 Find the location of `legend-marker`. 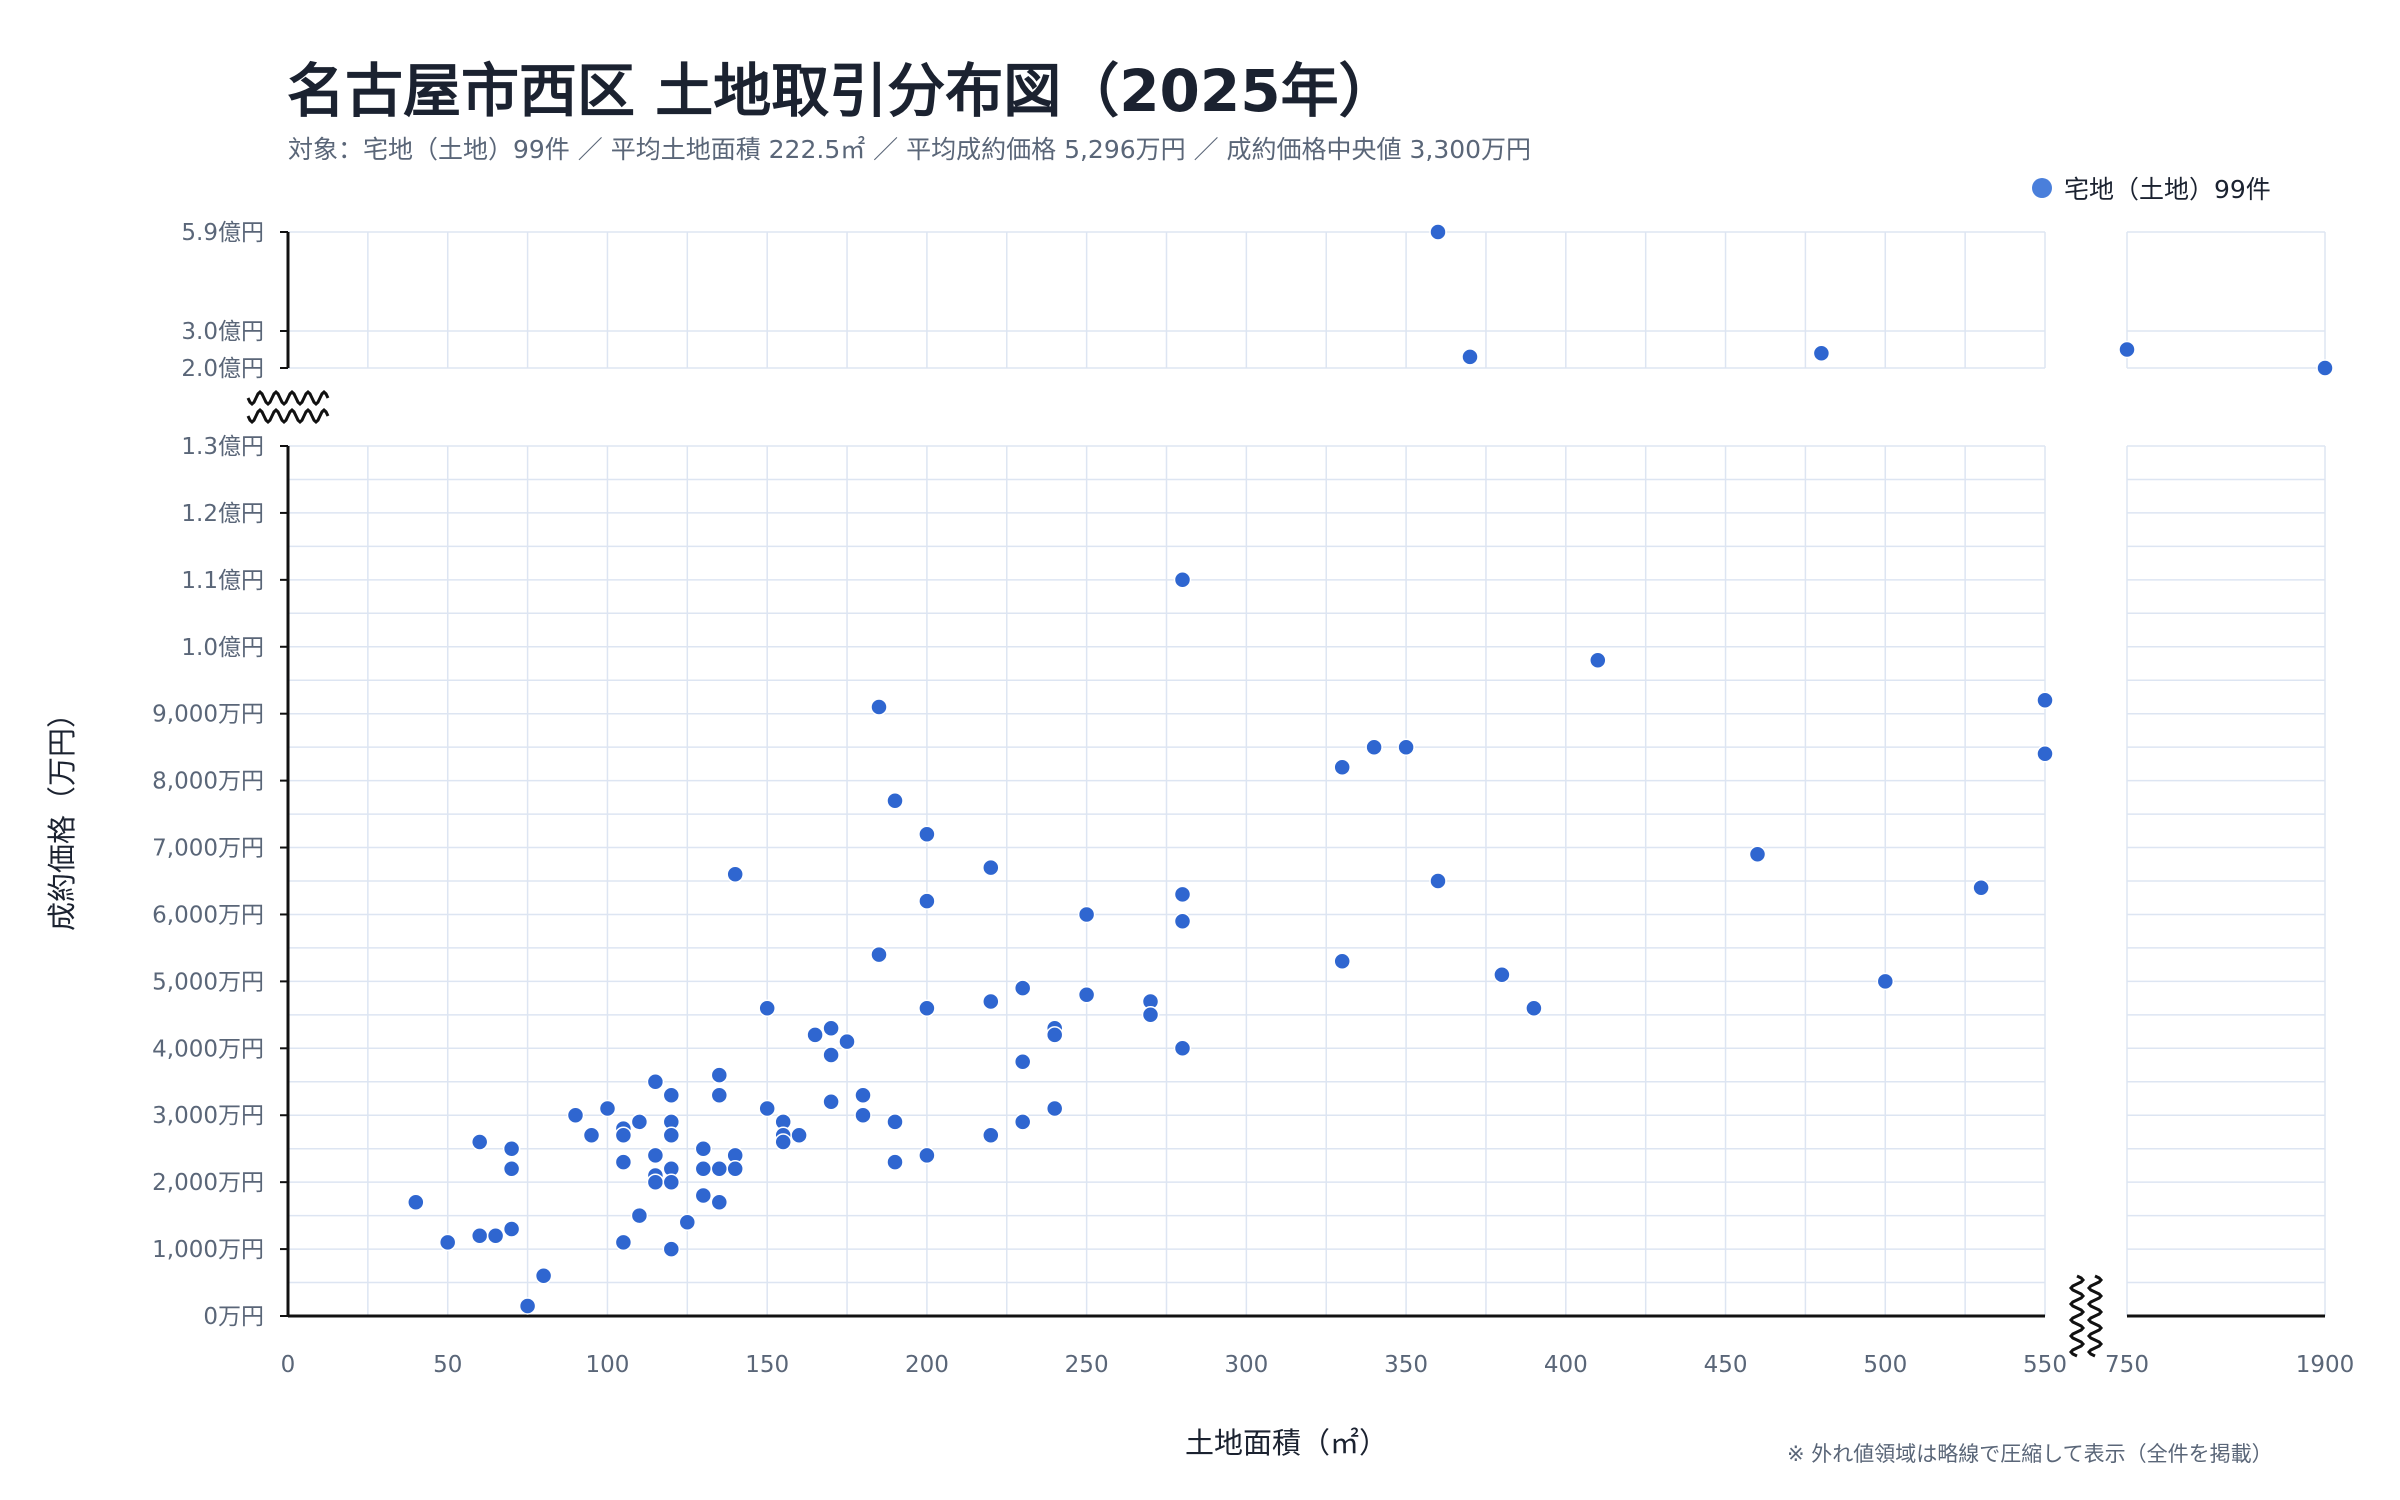

legend-marker is located at coordinates (2042, 188).